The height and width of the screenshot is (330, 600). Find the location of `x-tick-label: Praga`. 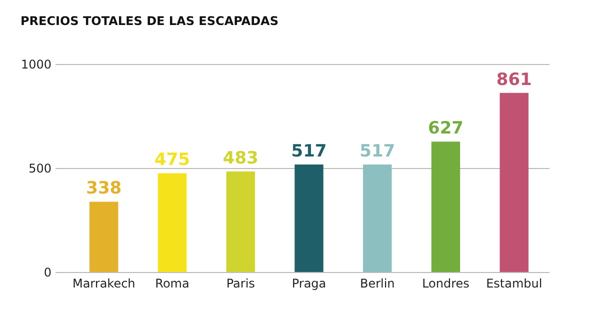

x-tick-label: Praga is located at coordinates (309, 283).